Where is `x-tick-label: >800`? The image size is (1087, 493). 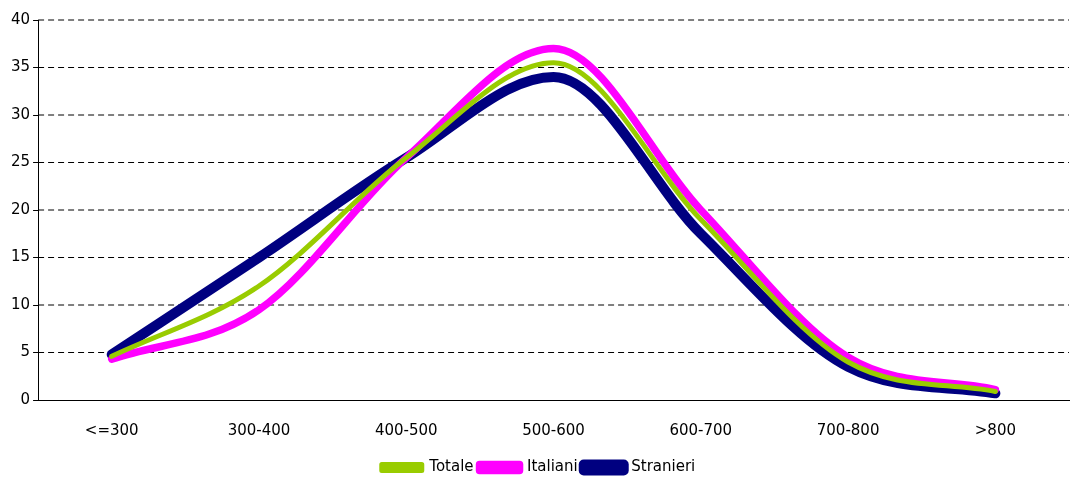 x-tick-label: >800 is located at coordinates (995, 429).